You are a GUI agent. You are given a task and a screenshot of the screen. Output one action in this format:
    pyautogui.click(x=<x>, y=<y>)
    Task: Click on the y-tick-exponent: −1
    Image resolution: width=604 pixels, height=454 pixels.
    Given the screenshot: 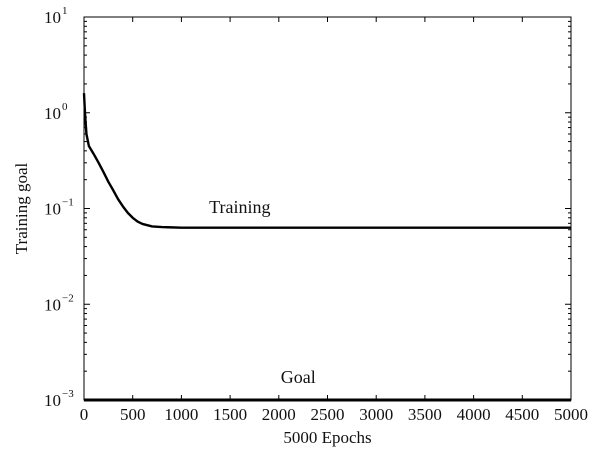 What is the action you would take?
    pyautogui.click(x=68, y=203)
    